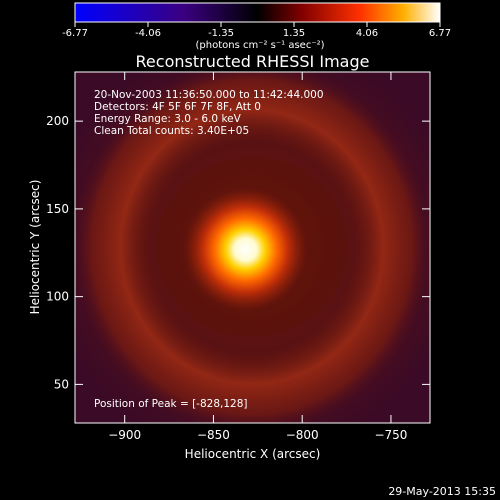 Image resolution: width=500 pixels, height=500 pixels. What do you see at coordinates (75, 33) in the screenshot?
I see `colorbar-tick-label: -6.77` at bounding box center [75, 33].